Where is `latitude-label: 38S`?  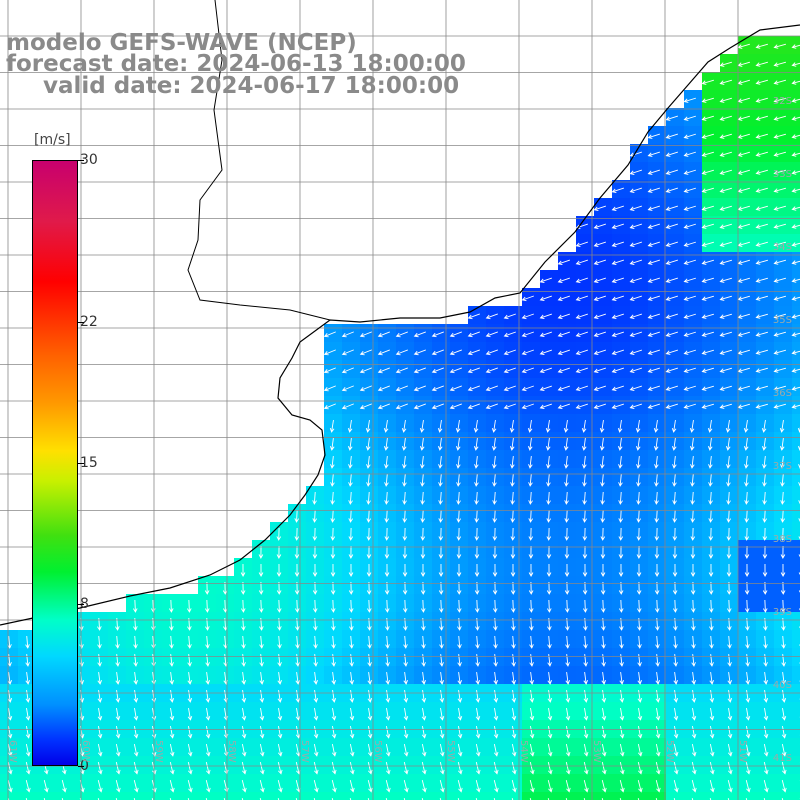
latitude-label: 38S is located at coordinates (782, 539).